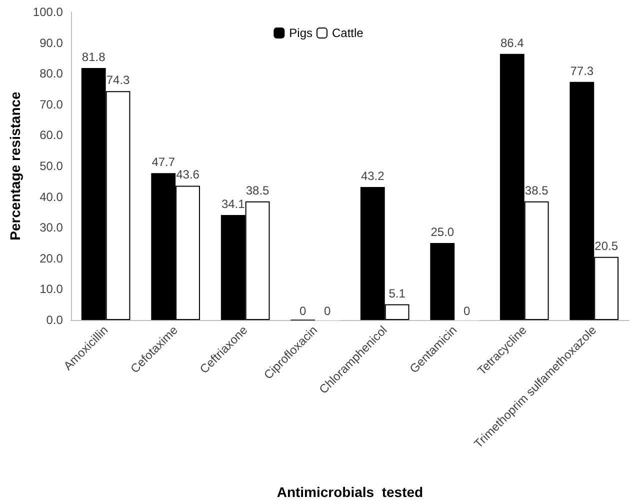 The image size is (637, 504). Describe the element at coordinates (233, 203) in the screenshot. I see `data-label: 34.1` at that location.